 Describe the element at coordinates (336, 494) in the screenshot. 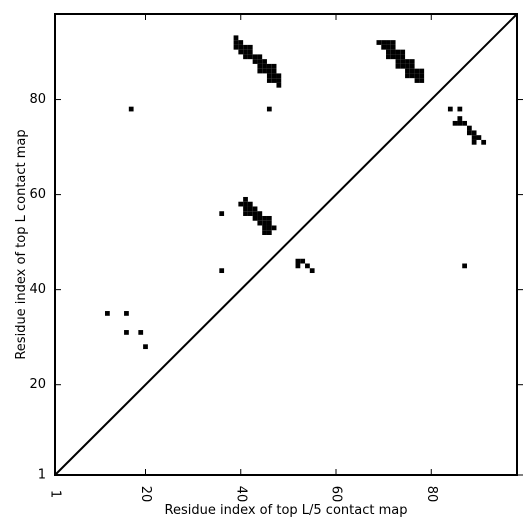

I see `x-tick-label: 60` at that location.